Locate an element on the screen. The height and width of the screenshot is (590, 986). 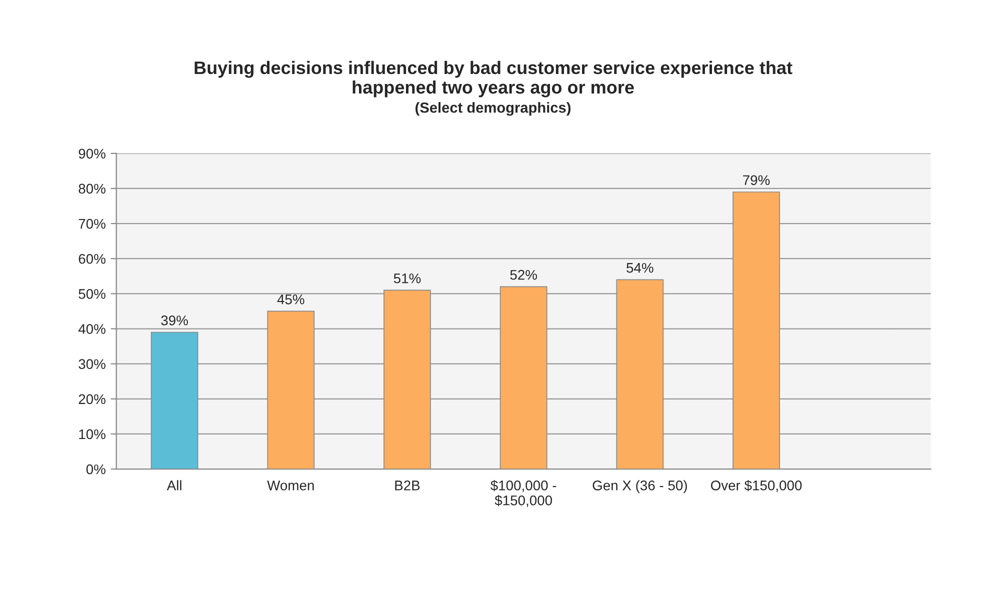
data-label: 51% is located at coordinates (407, 278).